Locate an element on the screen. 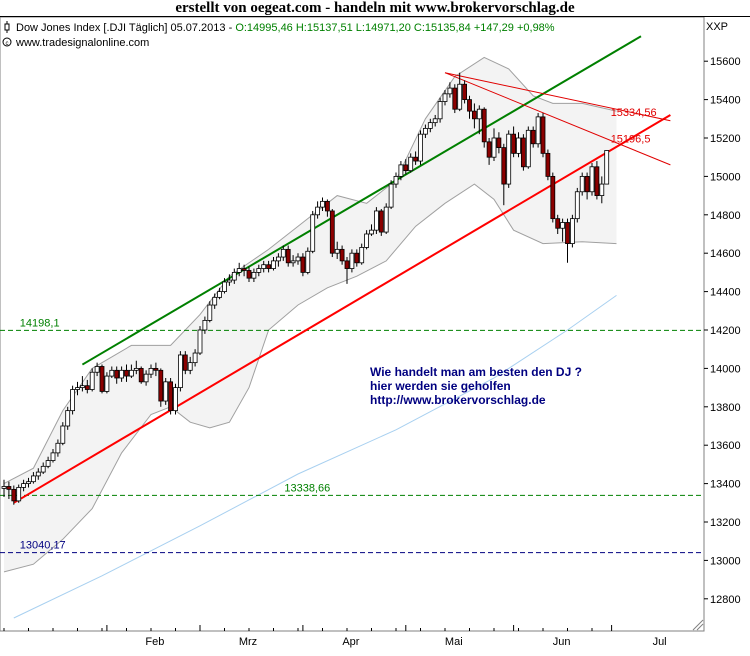 Image resolution: width=750 pixels, height=656 pixels. x-tick-label-Mrz: Mrz is located at coordinates (248, 642).